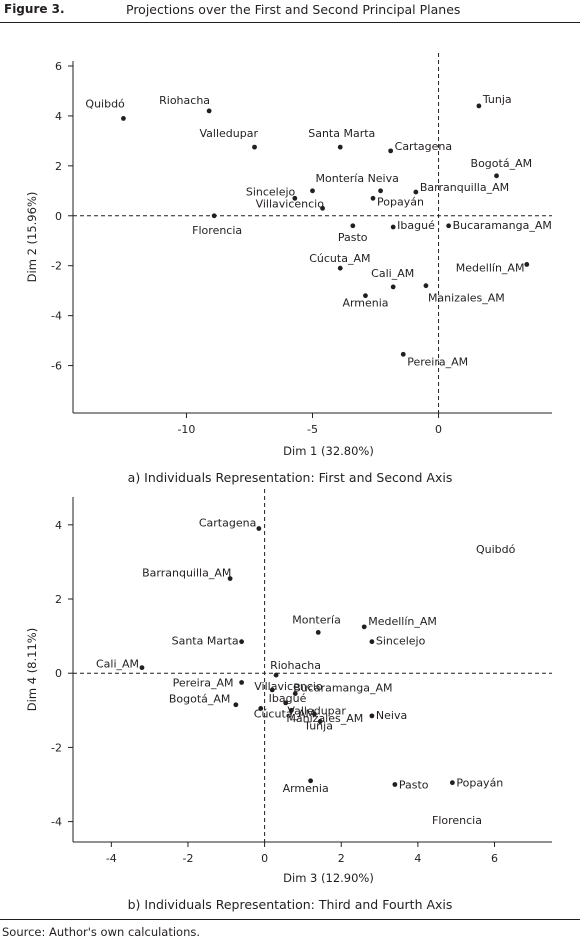 Image resolution: width=580 pixels, height=943 pixels. What do you see at coordinates (496, 176) in the screenshot?
I see `chart-a-point-bogota-am` at bounding box center [496, 176].